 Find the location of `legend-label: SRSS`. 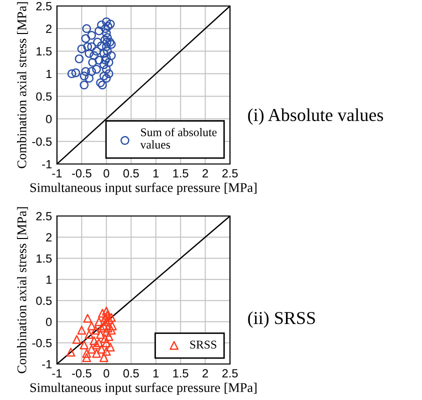

legend-label: SRSS is located at coordinates (203, 344).